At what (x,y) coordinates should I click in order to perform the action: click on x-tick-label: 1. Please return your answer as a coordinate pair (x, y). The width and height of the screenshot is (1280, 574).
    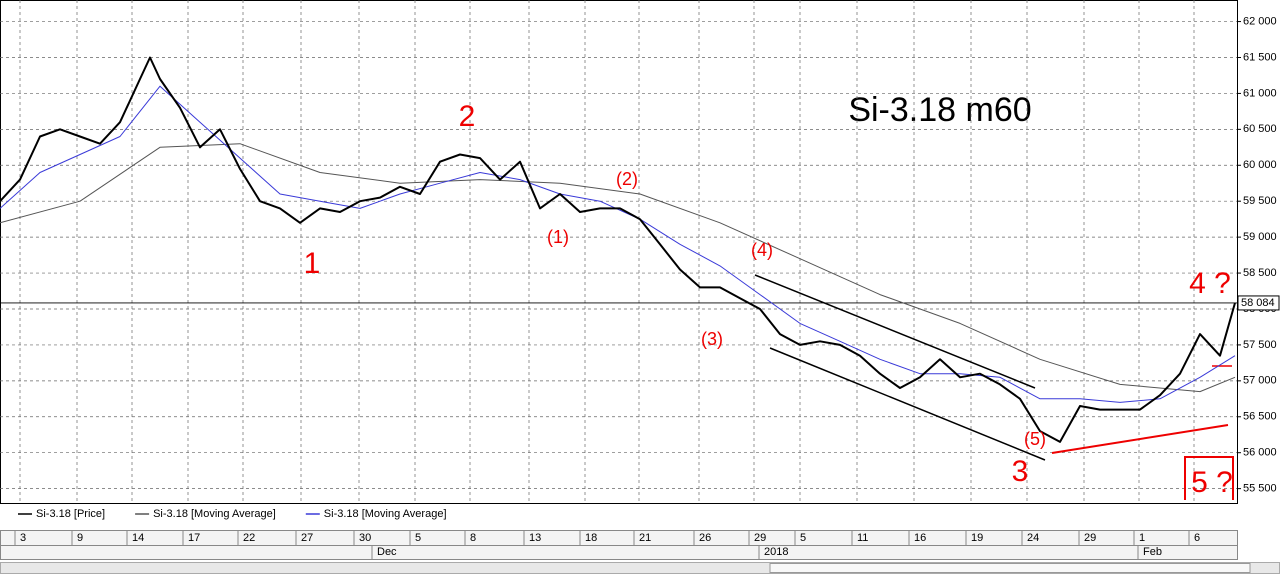
    Looking at the image, I should click on (1142, 538).